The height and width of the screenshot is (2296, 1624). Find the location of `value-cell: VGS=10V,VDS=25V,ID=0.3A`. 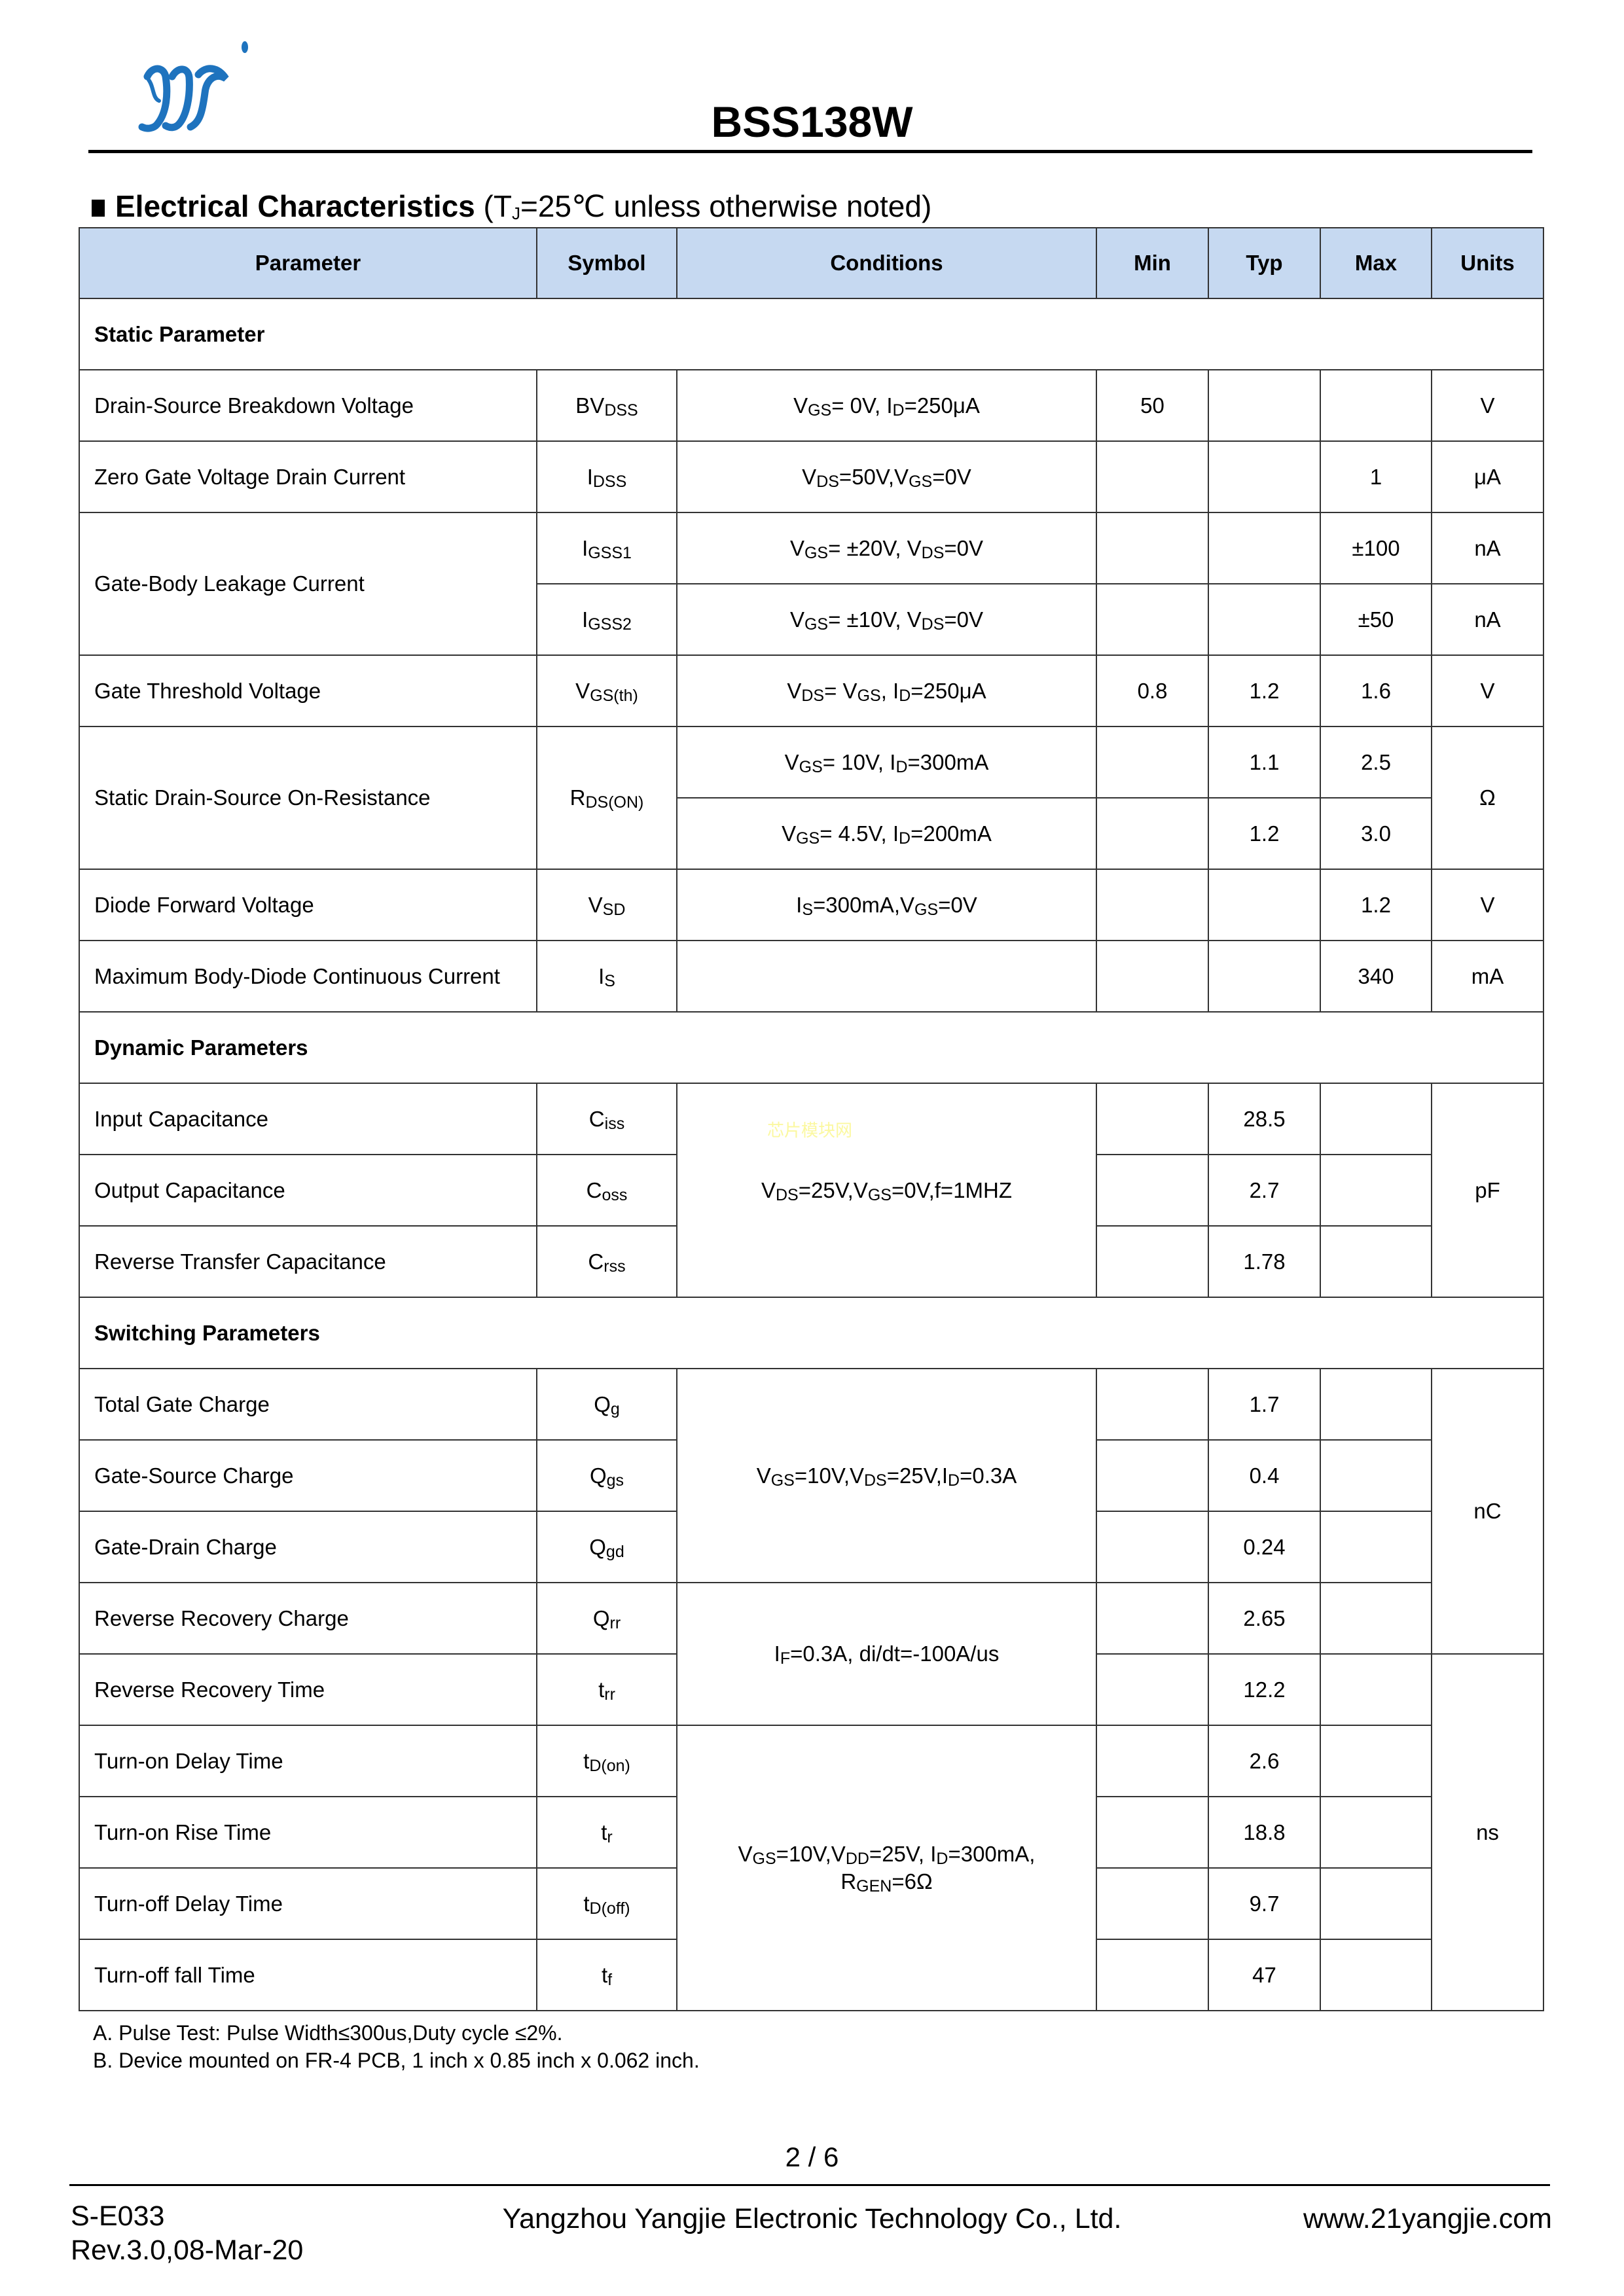

value-cell: VGS=10V,VDS=25V,ID=0.3A is located at coordinates (886, 1475).